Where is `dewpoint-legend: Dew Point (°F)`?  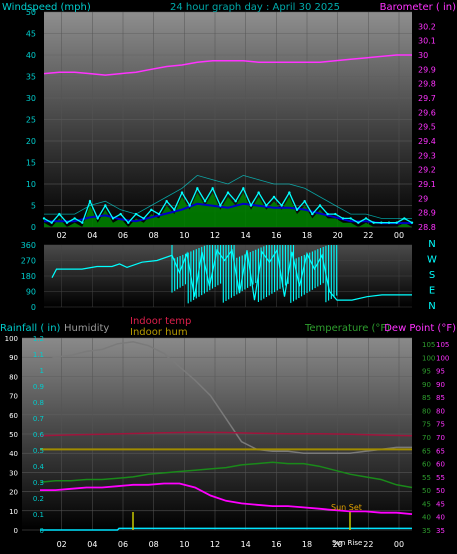
dewpoint-legend: Dew Point (°F) is located at coordinates (420, 328).